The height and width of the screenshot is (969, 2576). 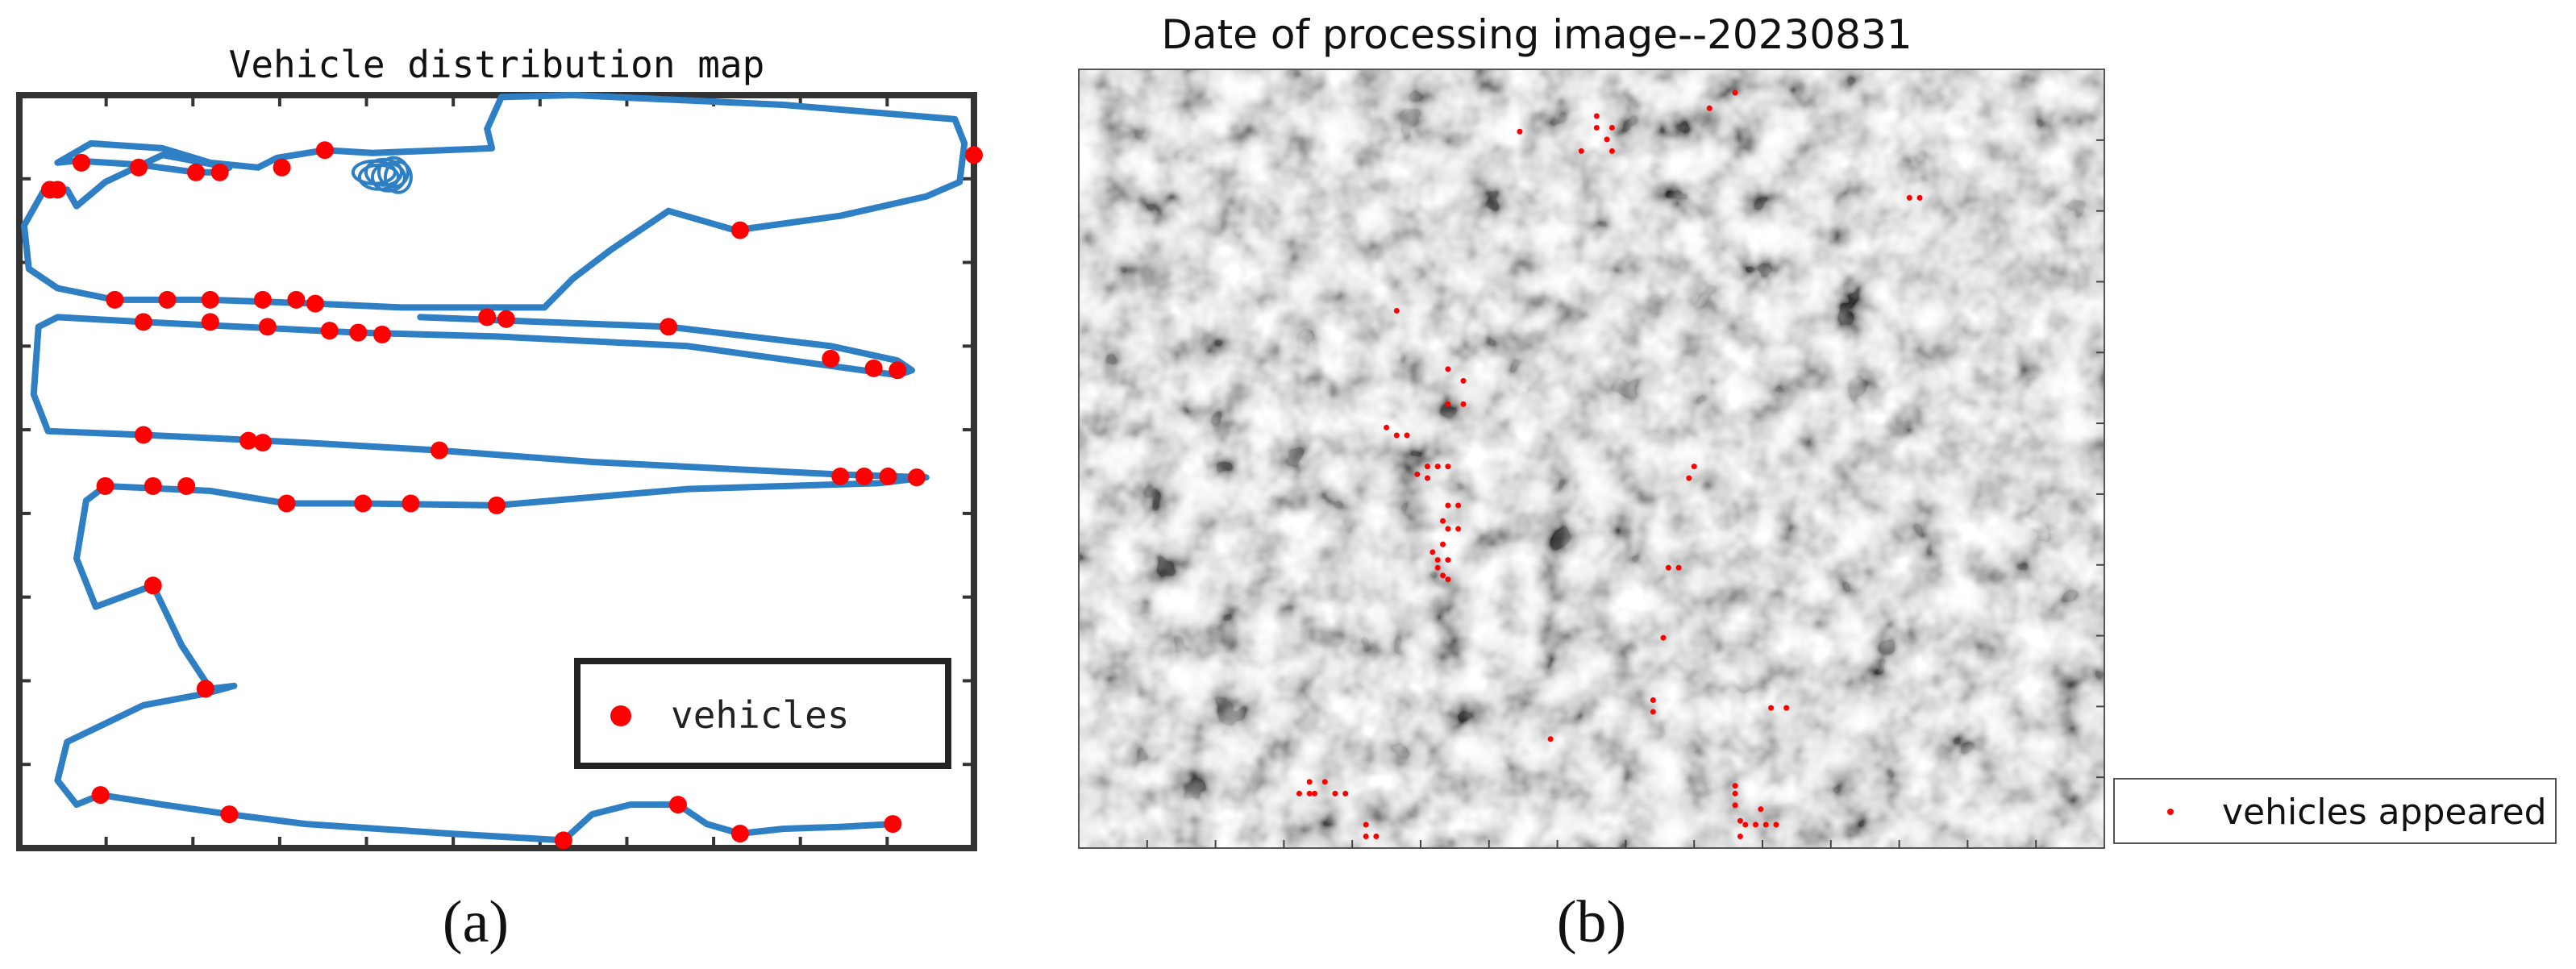 I want to click on chart-a-legend-box, so click(x=763, y=713).